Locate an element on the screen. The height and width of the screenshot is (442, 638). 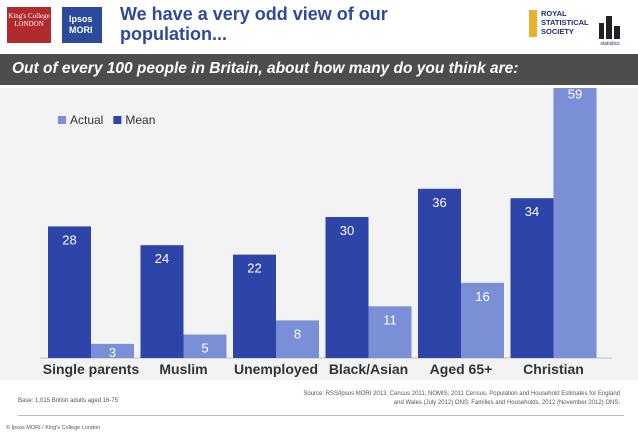
data-label-mean: 30 is located at coordinates (347, 230).